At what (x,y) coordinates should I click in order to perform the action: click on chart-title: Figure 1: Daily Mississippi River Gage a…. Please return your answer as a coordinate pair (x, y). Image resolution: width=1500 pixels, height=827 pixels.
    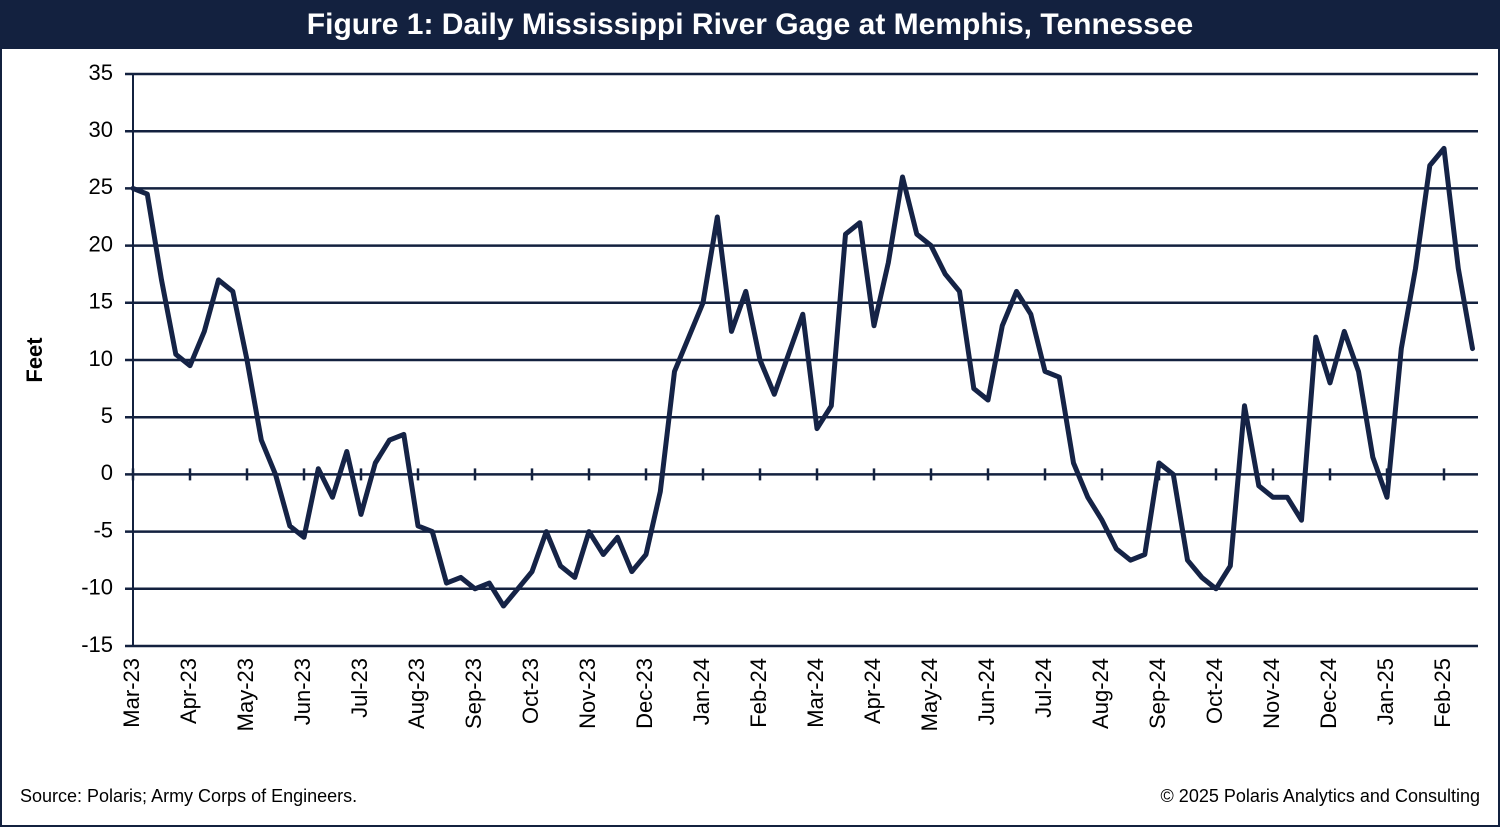
    Looking at the image, I should click on (750, 24).